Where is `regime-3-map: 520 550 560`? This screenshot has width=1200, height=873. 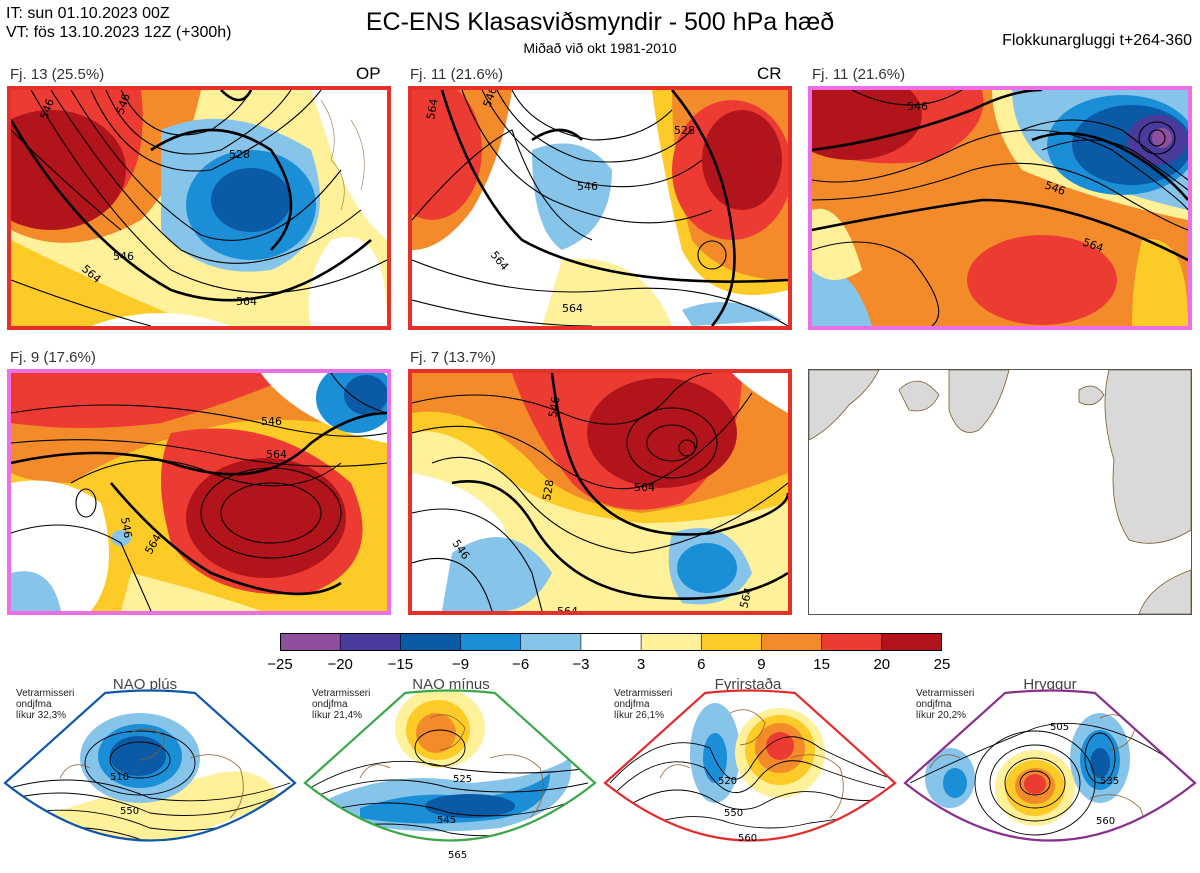 regime-3-map: 520 550 560 is located at coordinates (750, 778).